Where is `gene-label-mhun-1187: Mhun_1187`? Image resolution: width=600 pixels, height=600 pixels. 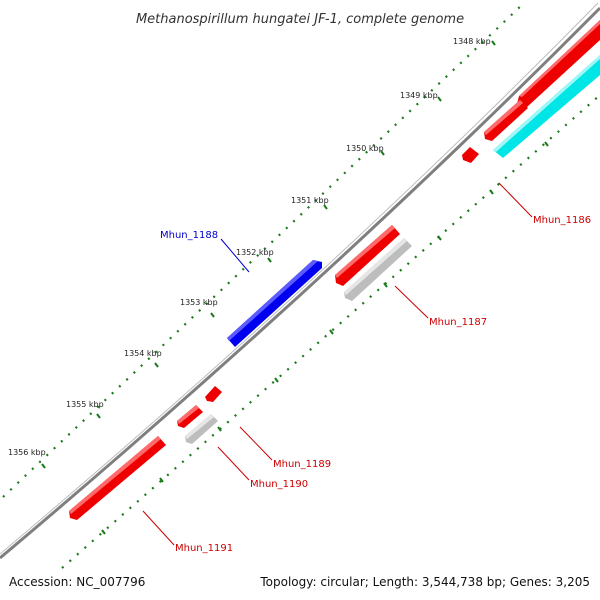 gene-label-mhun-1187: Mhun_1187 is located at coordinates (458, 322).